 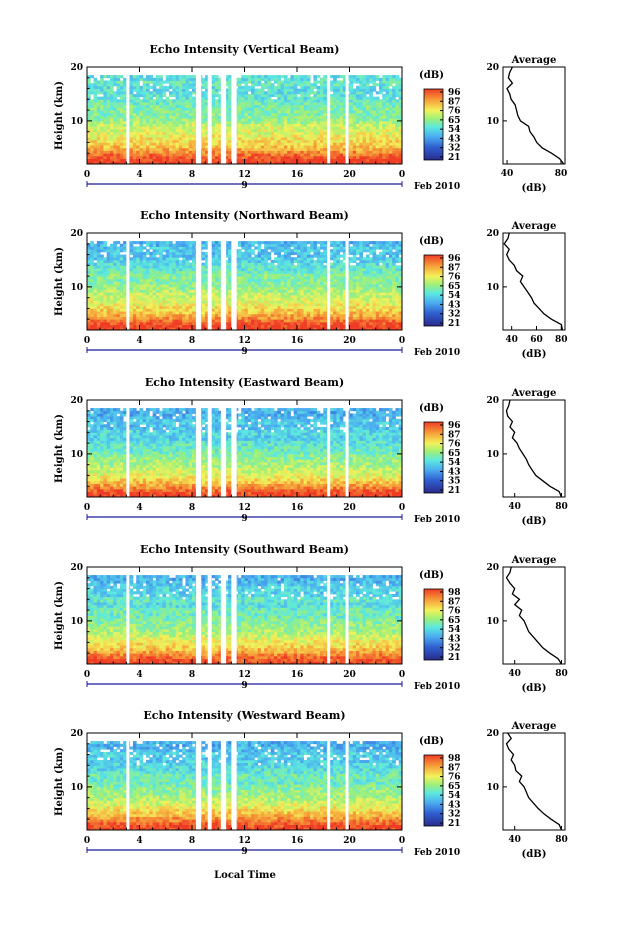 What do you see at coordinates (329, 115) in the screenshot?
I see `data-gap` at bounding box center [329, 115].